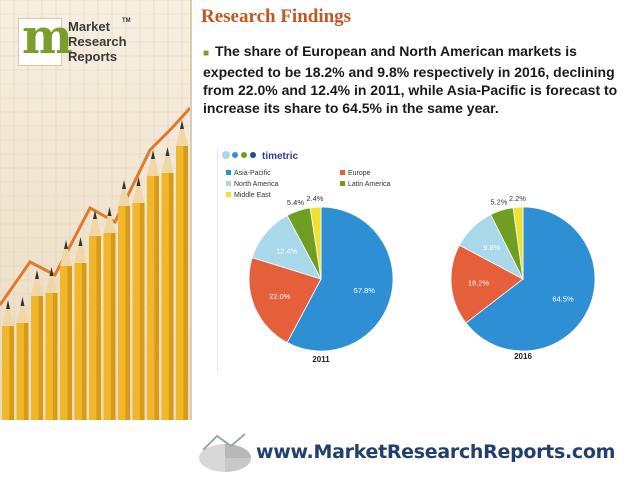  Describe the element at coordinates (95, 206) in the screenshot. I see `growth-arrow-line` at that location.